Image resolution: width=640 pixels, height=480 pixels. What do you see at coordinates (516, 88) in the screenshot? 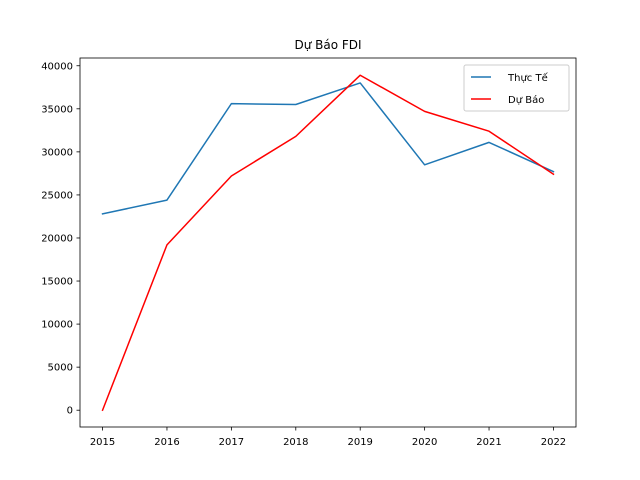
I see `legend: Thực Tế Dự Báo` at bounding box center [516, 88].